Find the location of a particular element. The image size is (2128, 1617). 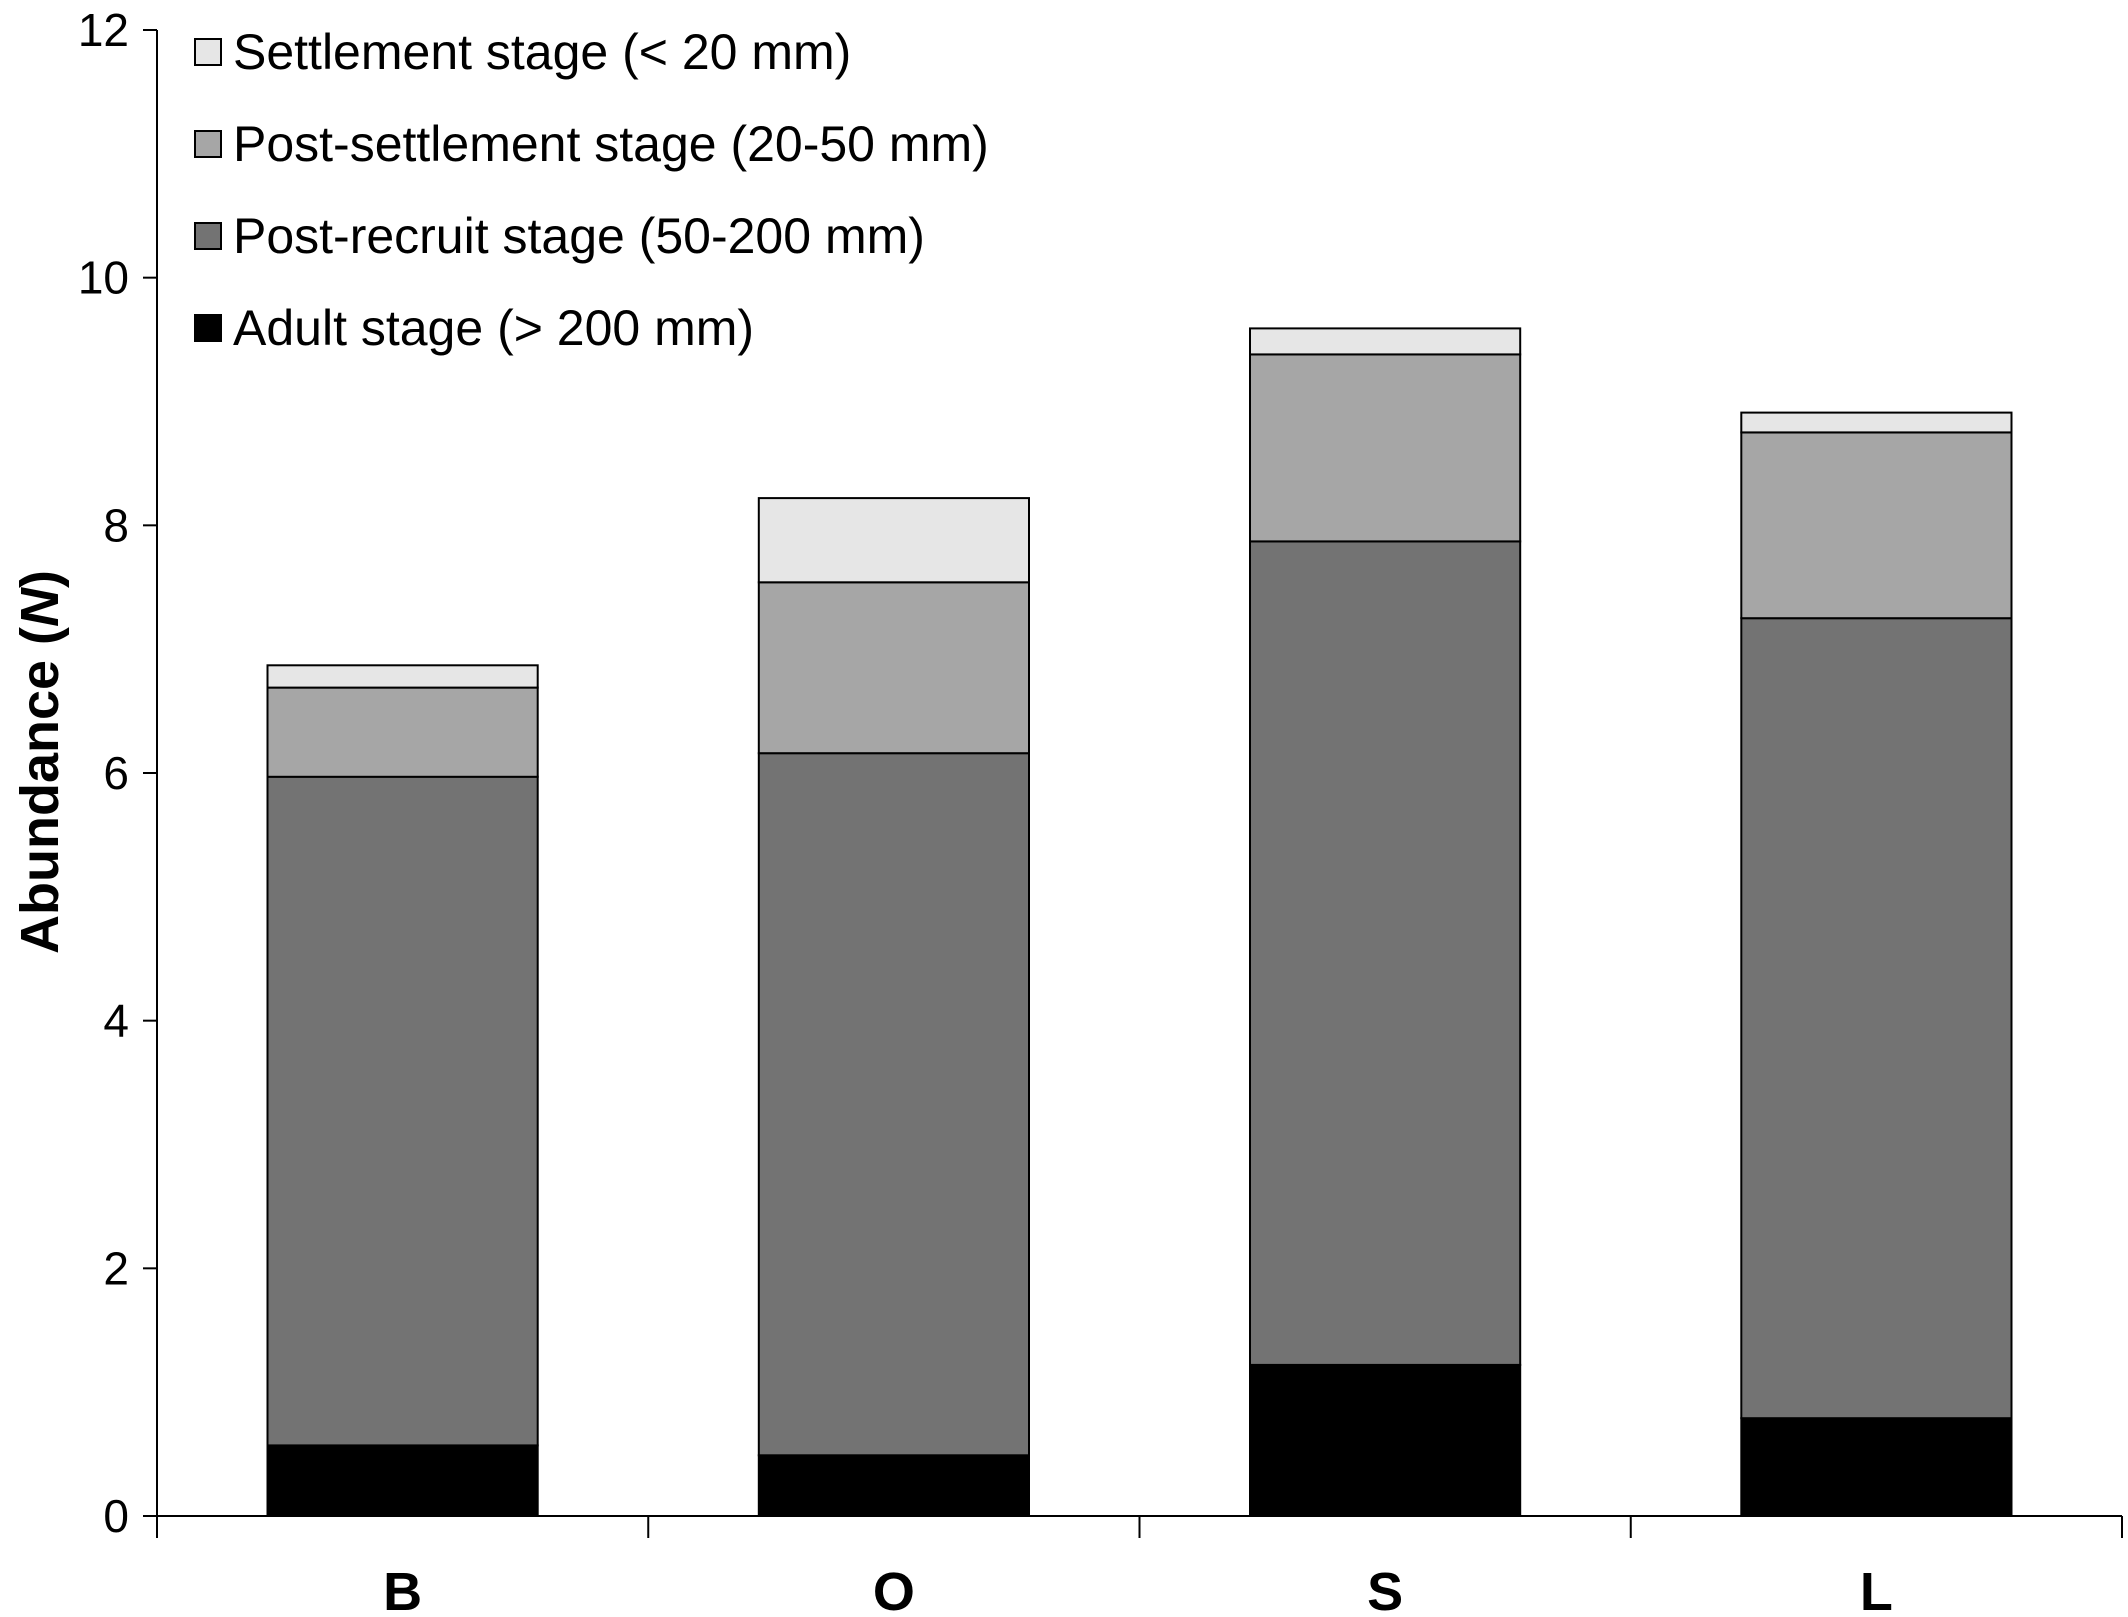

y-axis-title-text: Abundance ( is located at coordinates (40, 790).